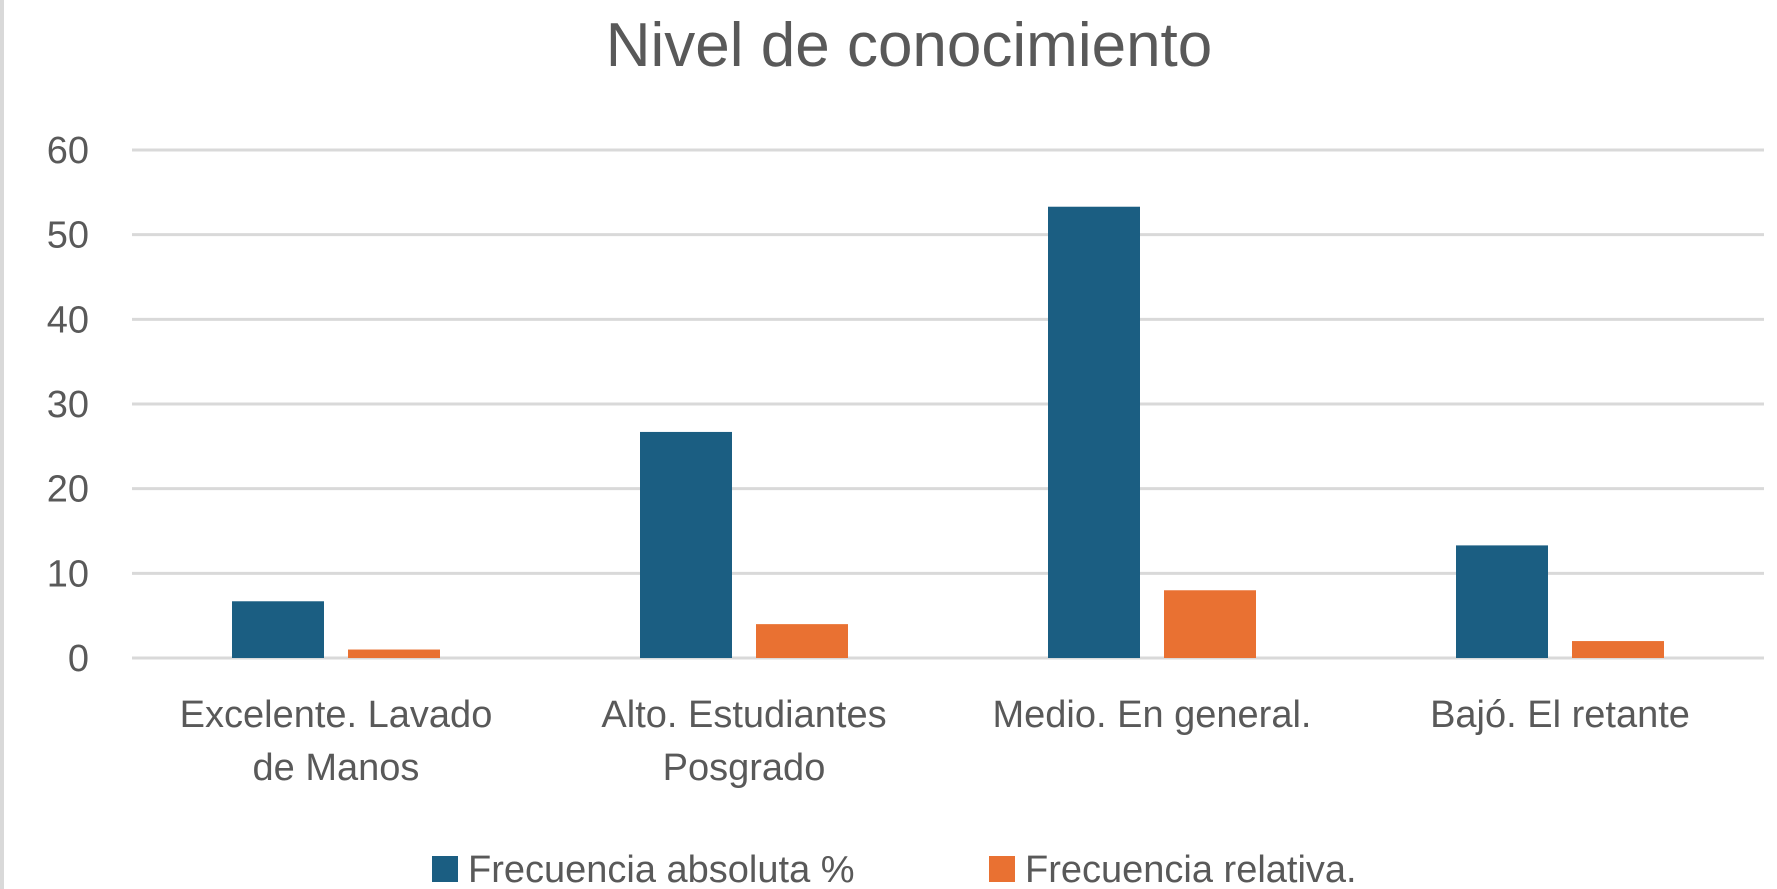 Image resolution: width=1777 pixels, height=889 pixels. I want to click on chart-title: Nivel de conocimiento, so click(909, 45).